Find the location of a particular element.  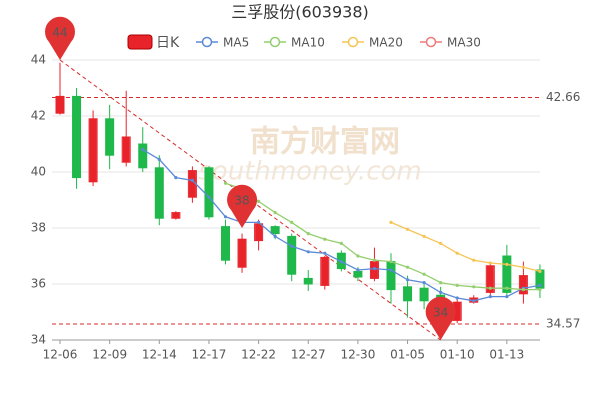

x-tick-label: 12-14 is located at coordinates (159, 355).